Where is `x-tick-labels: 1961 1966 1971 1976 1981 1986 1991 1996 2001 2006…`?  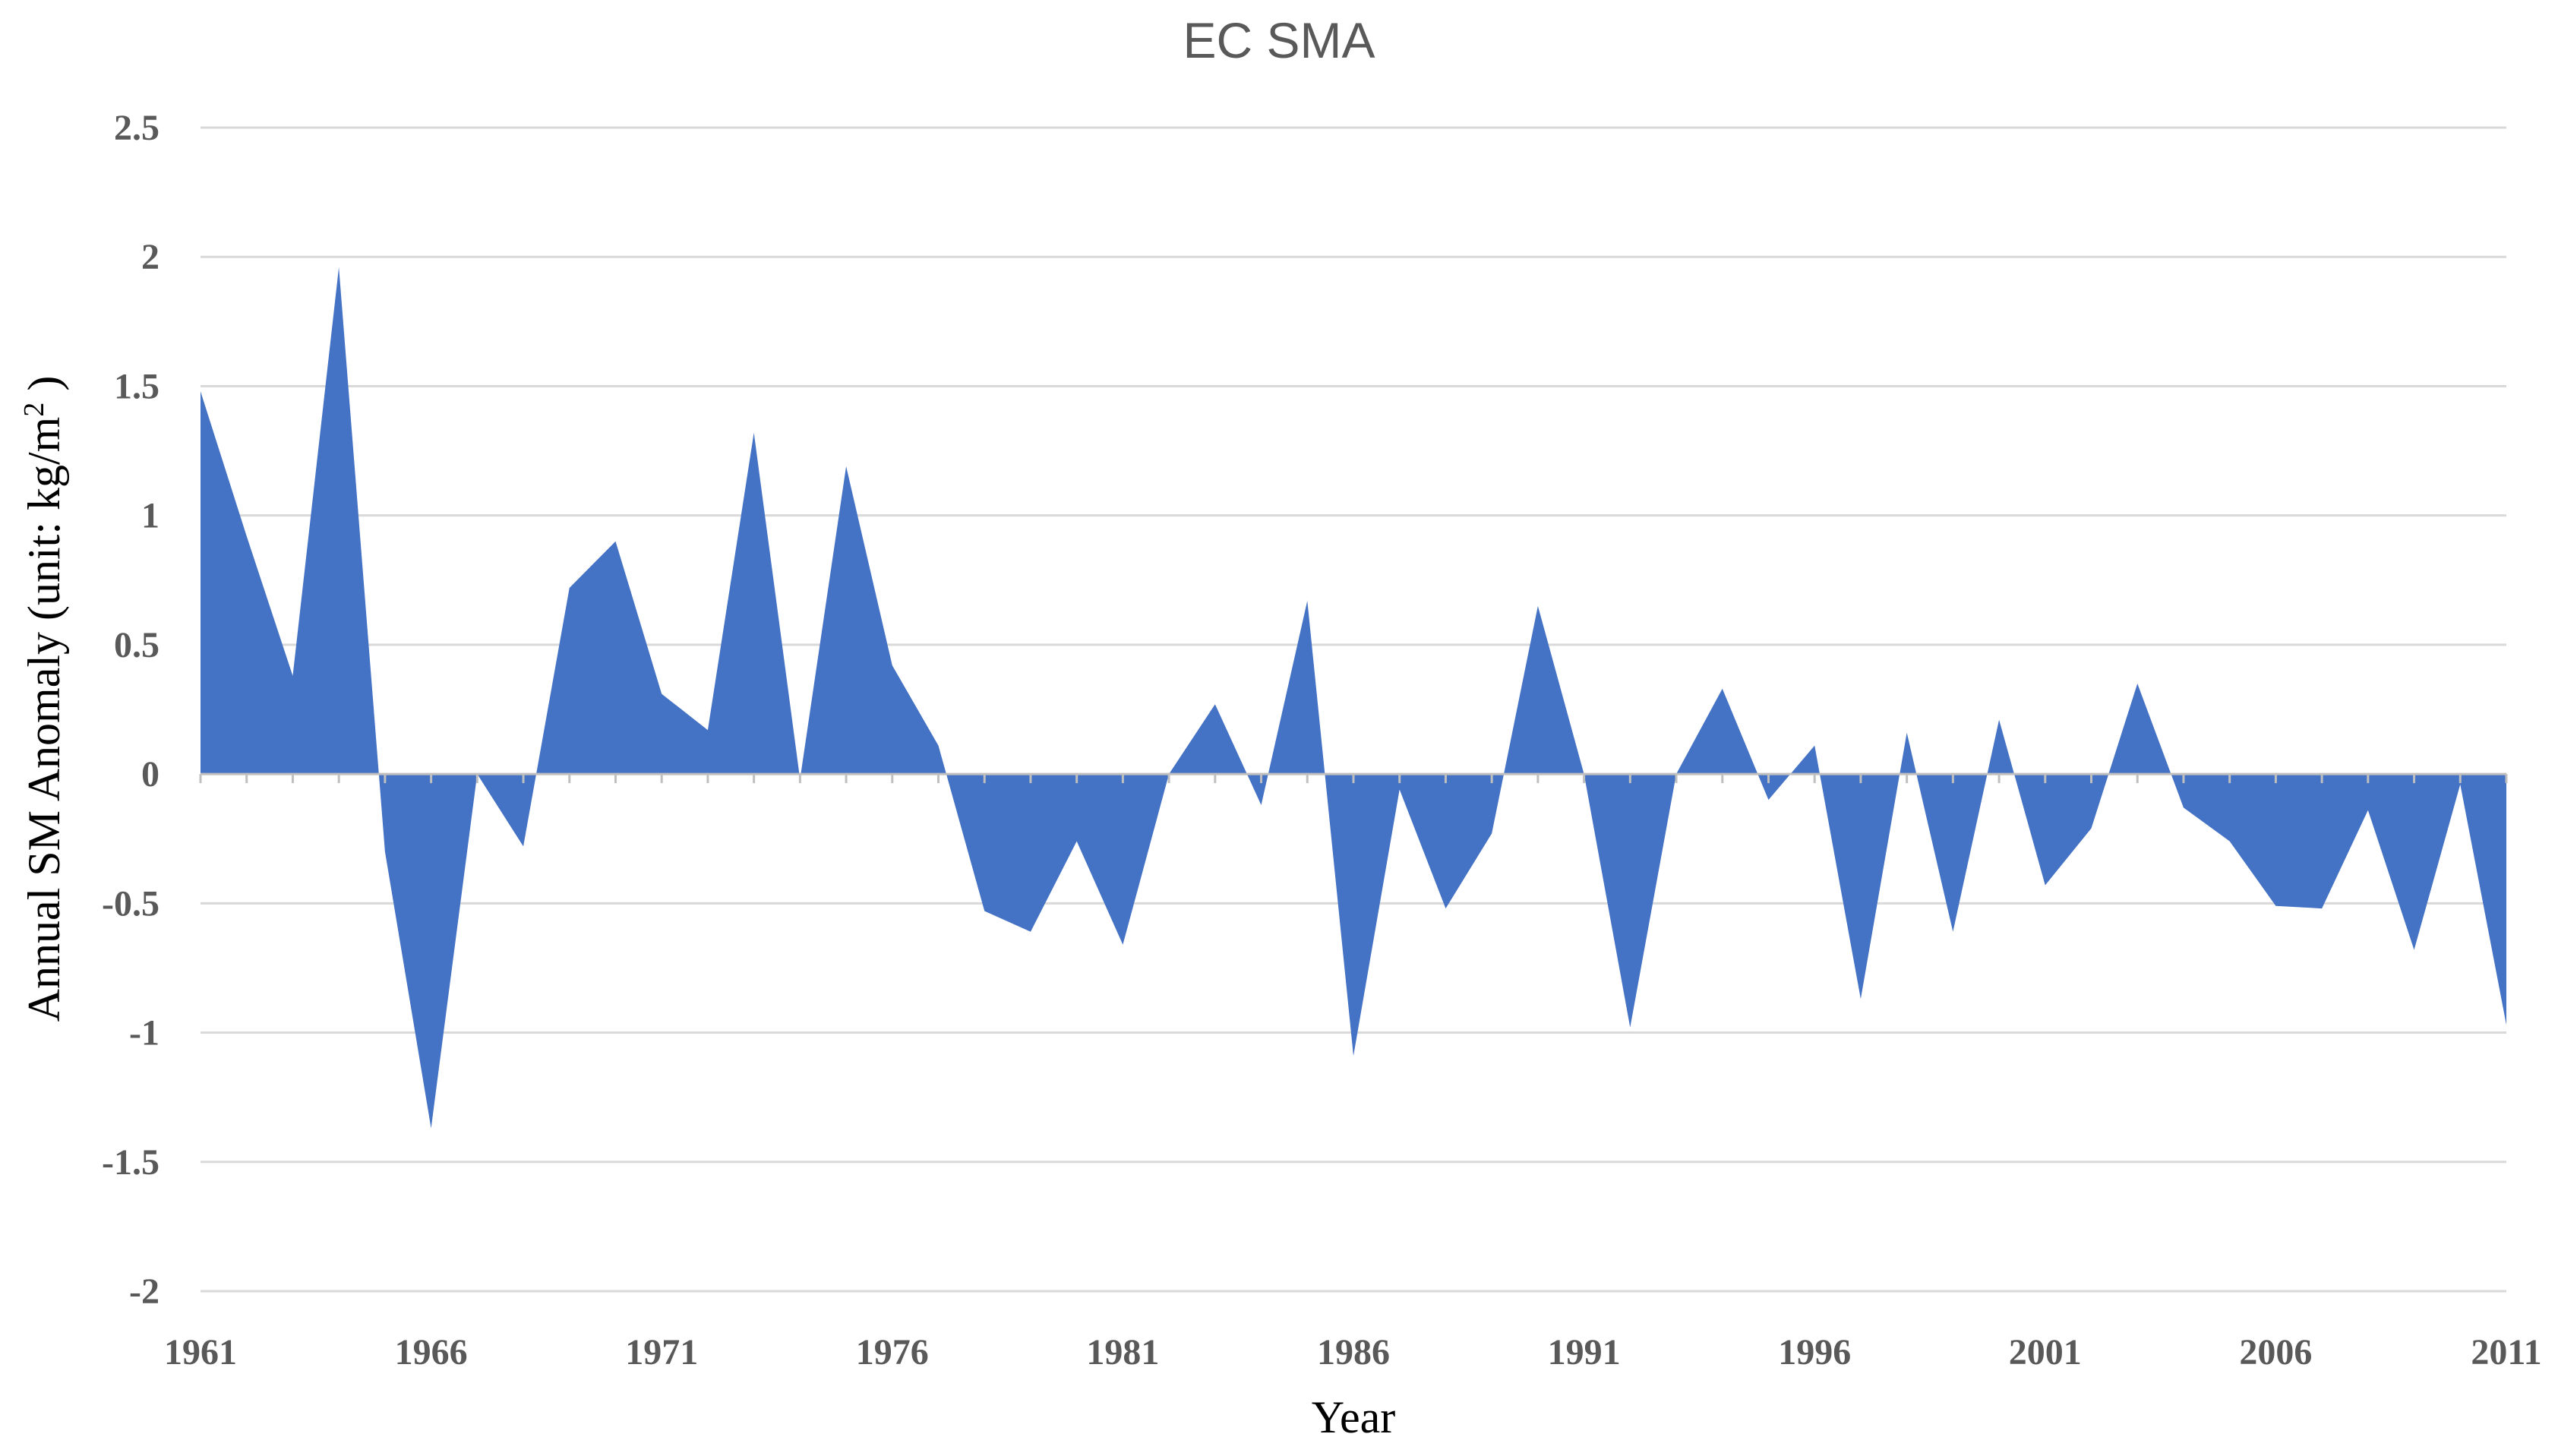
x-tick-labels: 1961 1966 1971 1976 1981 1986 1991 1996 2001 2006… is located at coordinates (1353, 1352).